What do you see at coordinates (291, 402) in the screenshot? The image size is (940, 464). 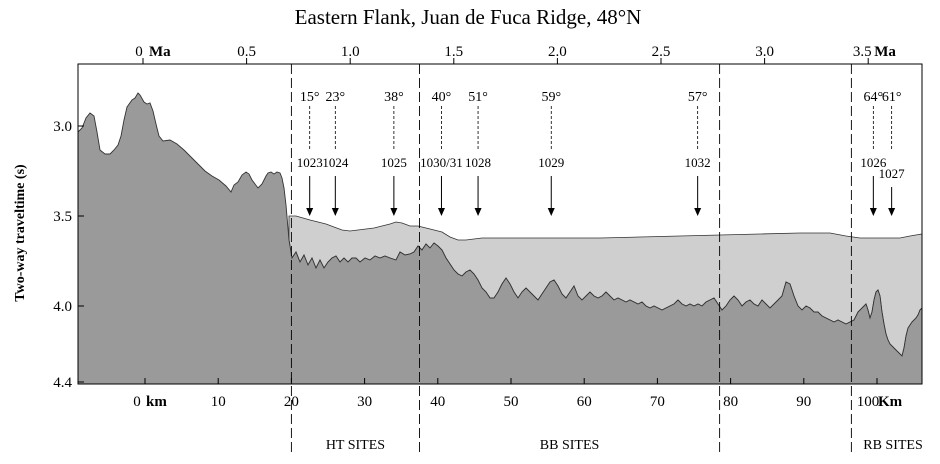 I see `distance-tick-label: 20` at bounding box center [291, 402].